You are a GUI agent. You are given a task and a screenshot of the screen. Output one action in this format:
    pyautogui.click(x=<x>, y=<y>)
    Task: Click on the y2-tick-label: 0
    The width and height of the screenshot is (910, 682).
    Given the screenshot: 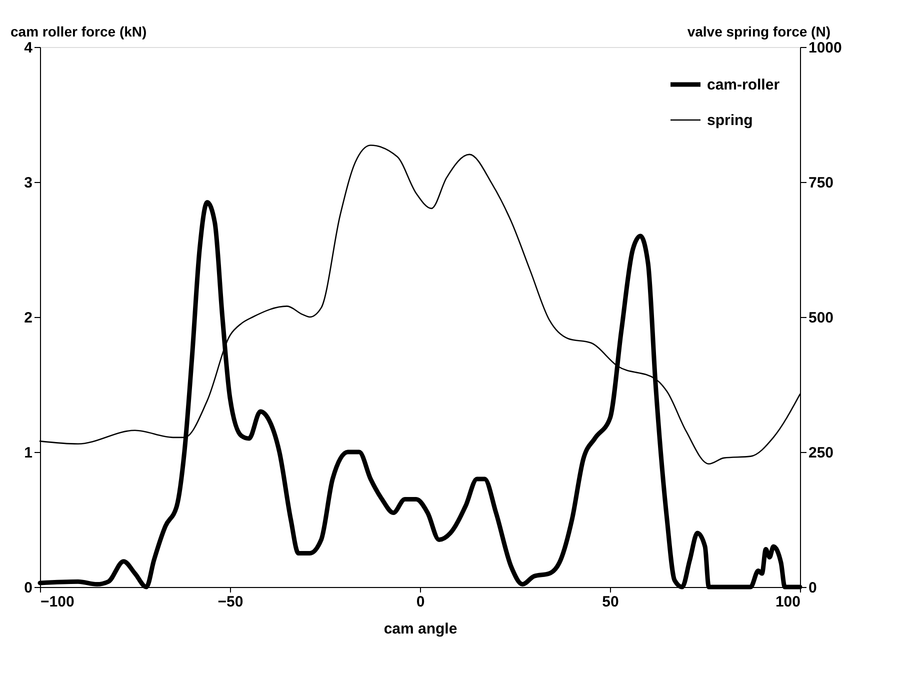 What is the action you would take?
    pyautogui.click(x=812, y=588)
    